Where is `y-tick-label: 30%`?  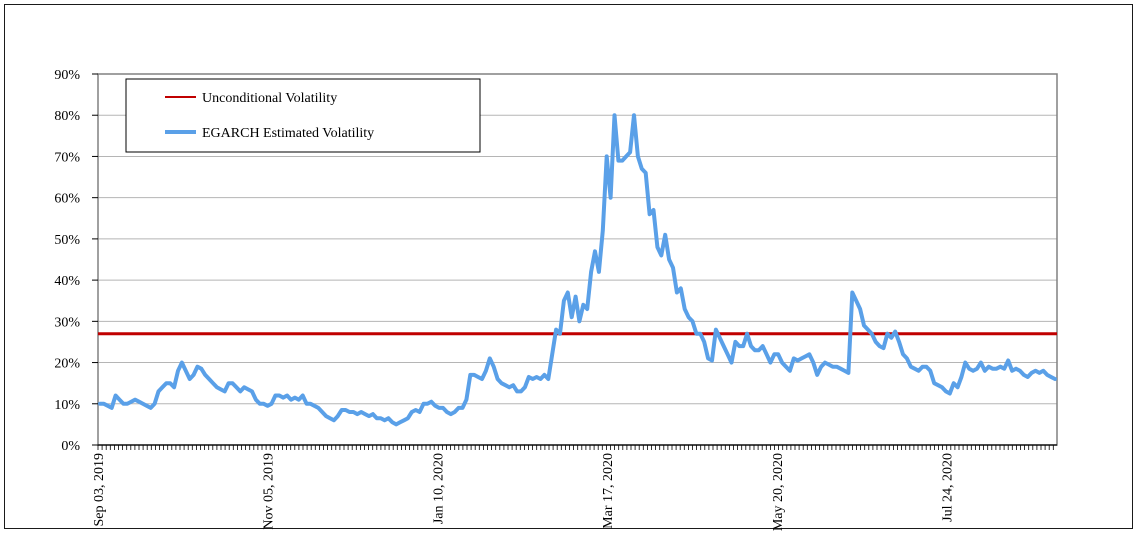 y-tick-label: 30% is located at coordinates (67, 322).